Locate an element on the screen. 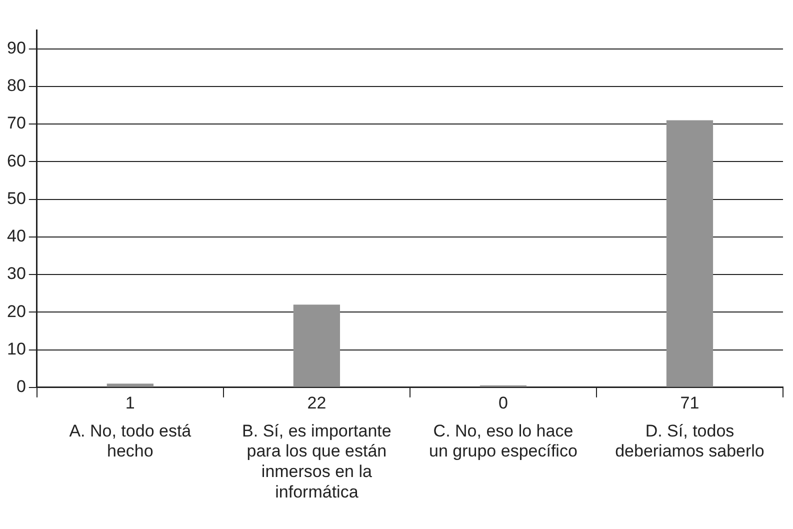 The width and height of the screenshot is (793, 529). data-label: 71 is located at coordinates (690, 403).